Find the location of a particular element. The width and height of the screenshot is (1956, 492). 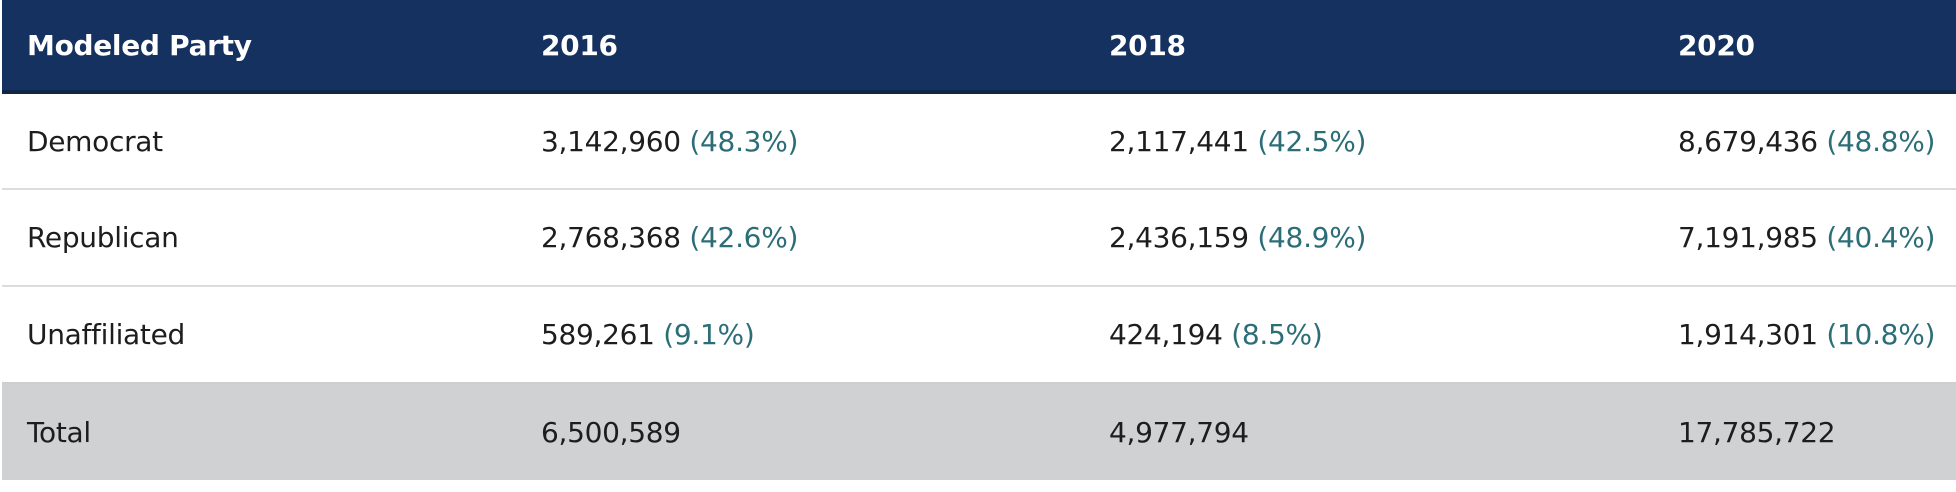

percent-value: (8.5%) is located at coordinates (1277, 334).